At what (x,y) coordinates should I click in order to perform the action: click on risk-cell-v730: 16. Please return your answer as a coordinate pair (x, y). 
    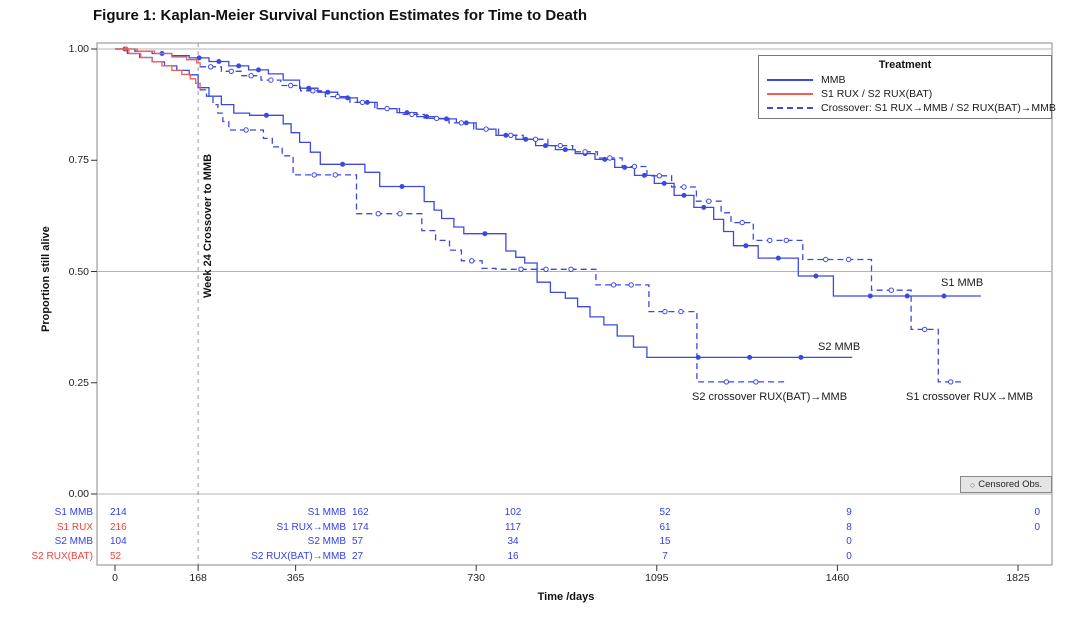
    Looking at the image, I should click on (513, 556).